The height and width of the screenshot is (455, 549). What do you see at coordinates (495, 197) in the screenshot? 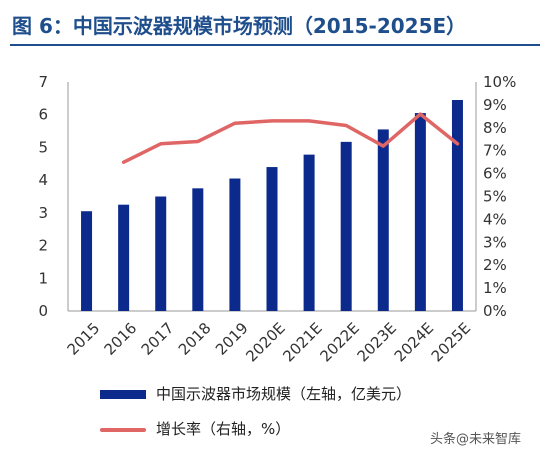
I see `right-tick-label: 5%` at bounding box center [495, 197].